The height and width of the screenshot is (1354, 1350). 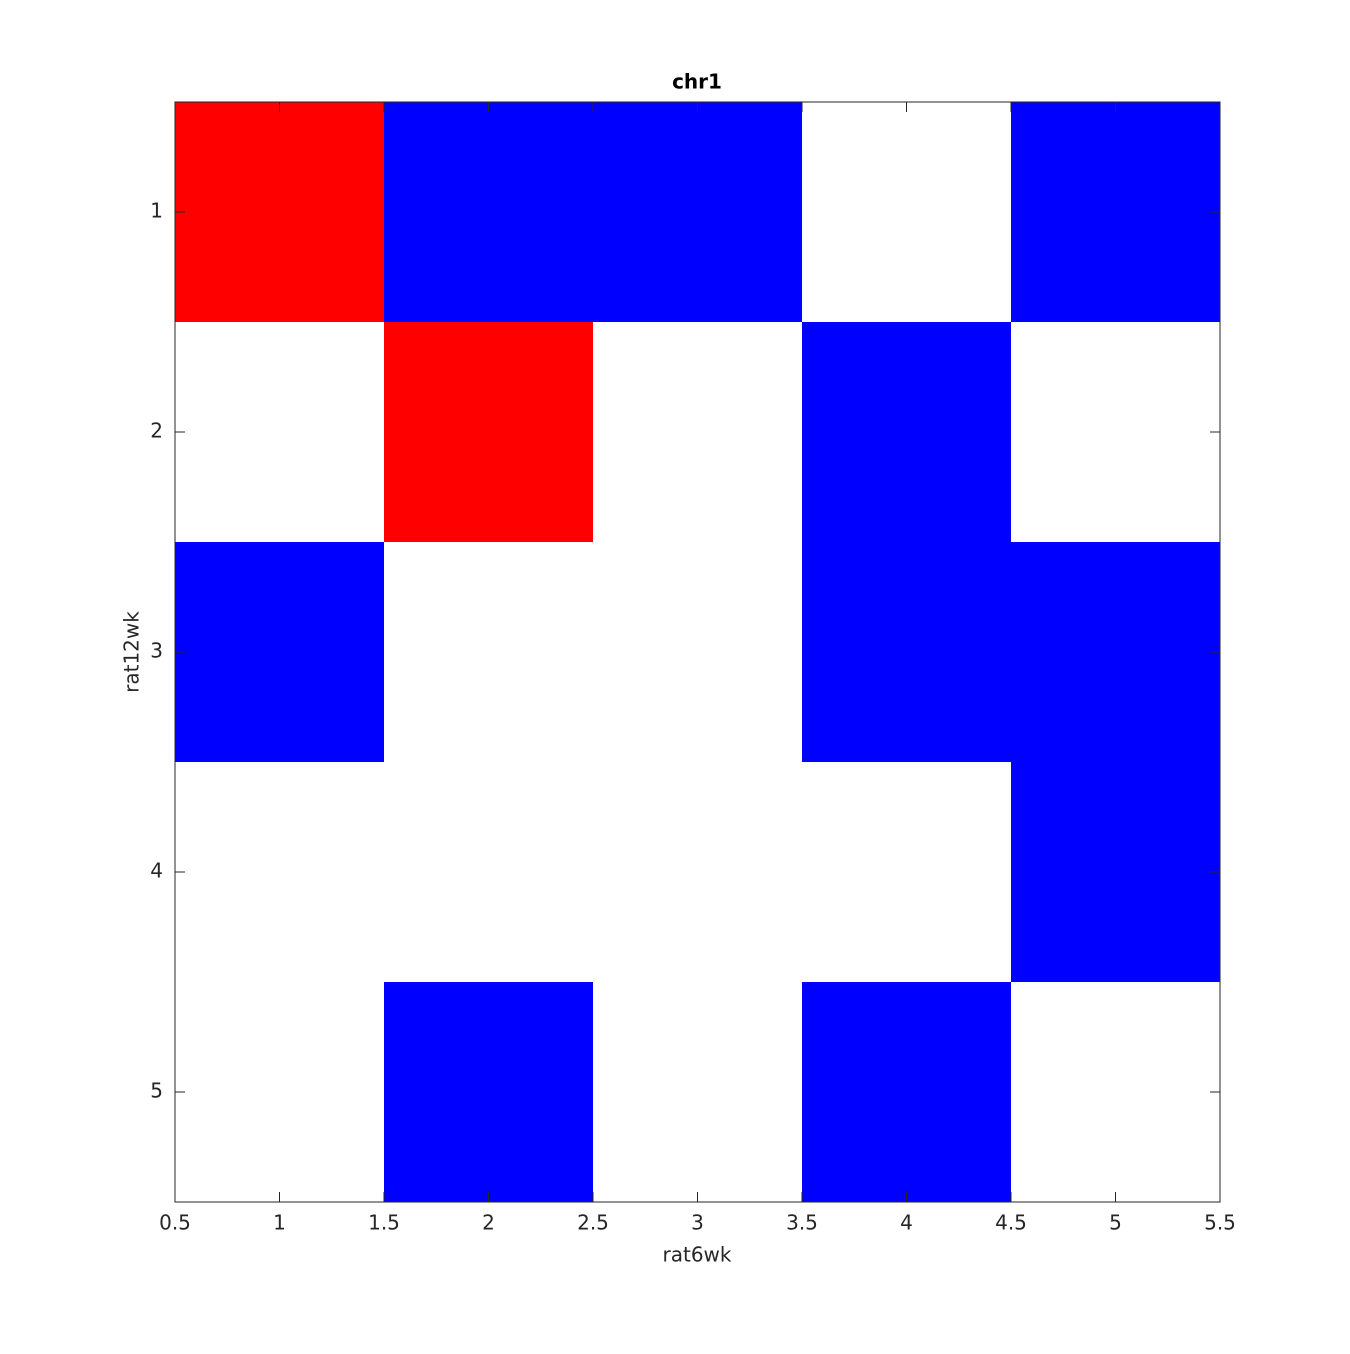 I want to click on x-tick-label: 4, so click(x=906, y=1223).